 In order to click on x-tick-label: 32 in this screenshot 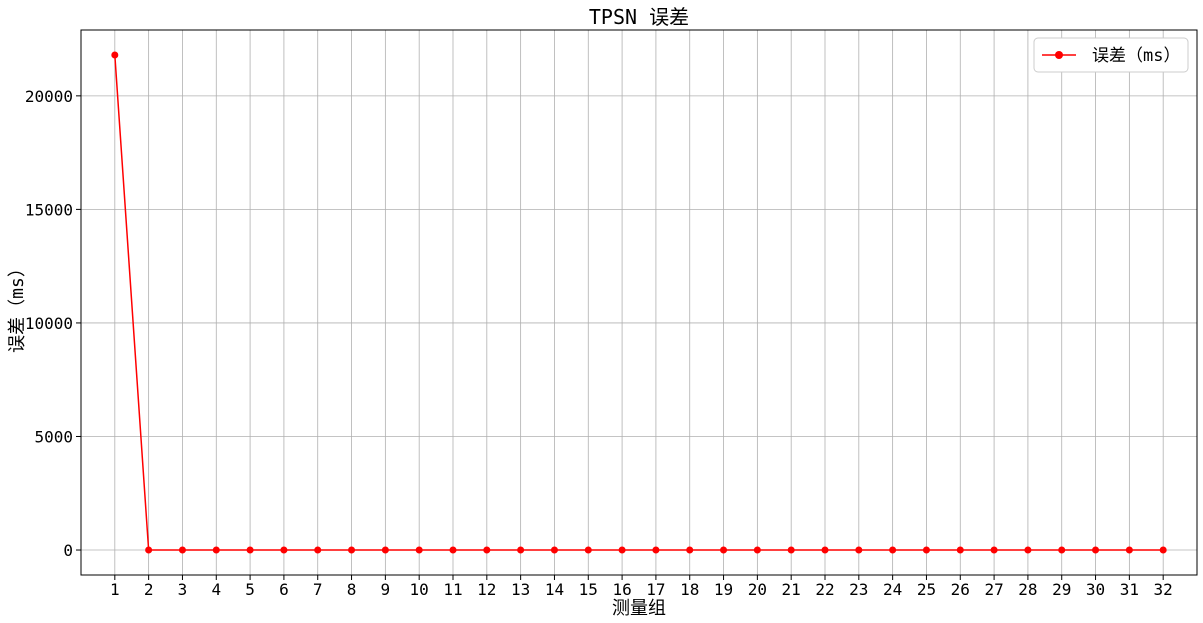, I will do `click(1163, 589)`.